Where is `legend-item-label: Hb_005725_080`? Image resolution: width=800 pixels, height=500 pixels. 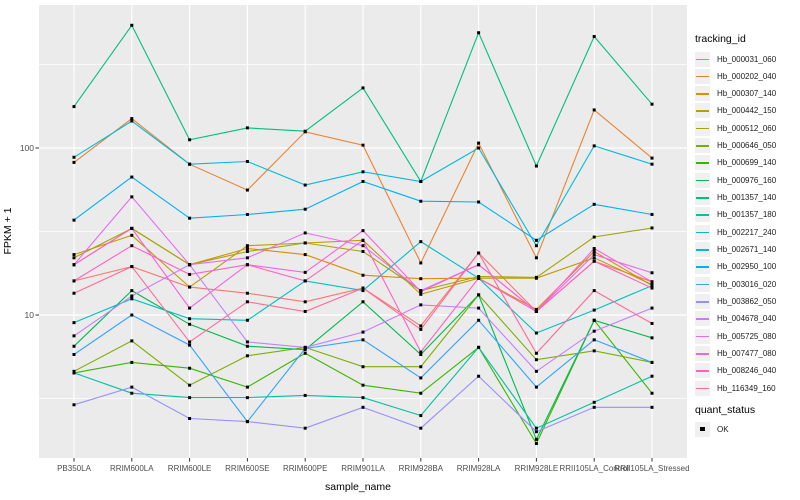
legend-item-label: Hb_005725_080 is located at coordinates (747, 336).